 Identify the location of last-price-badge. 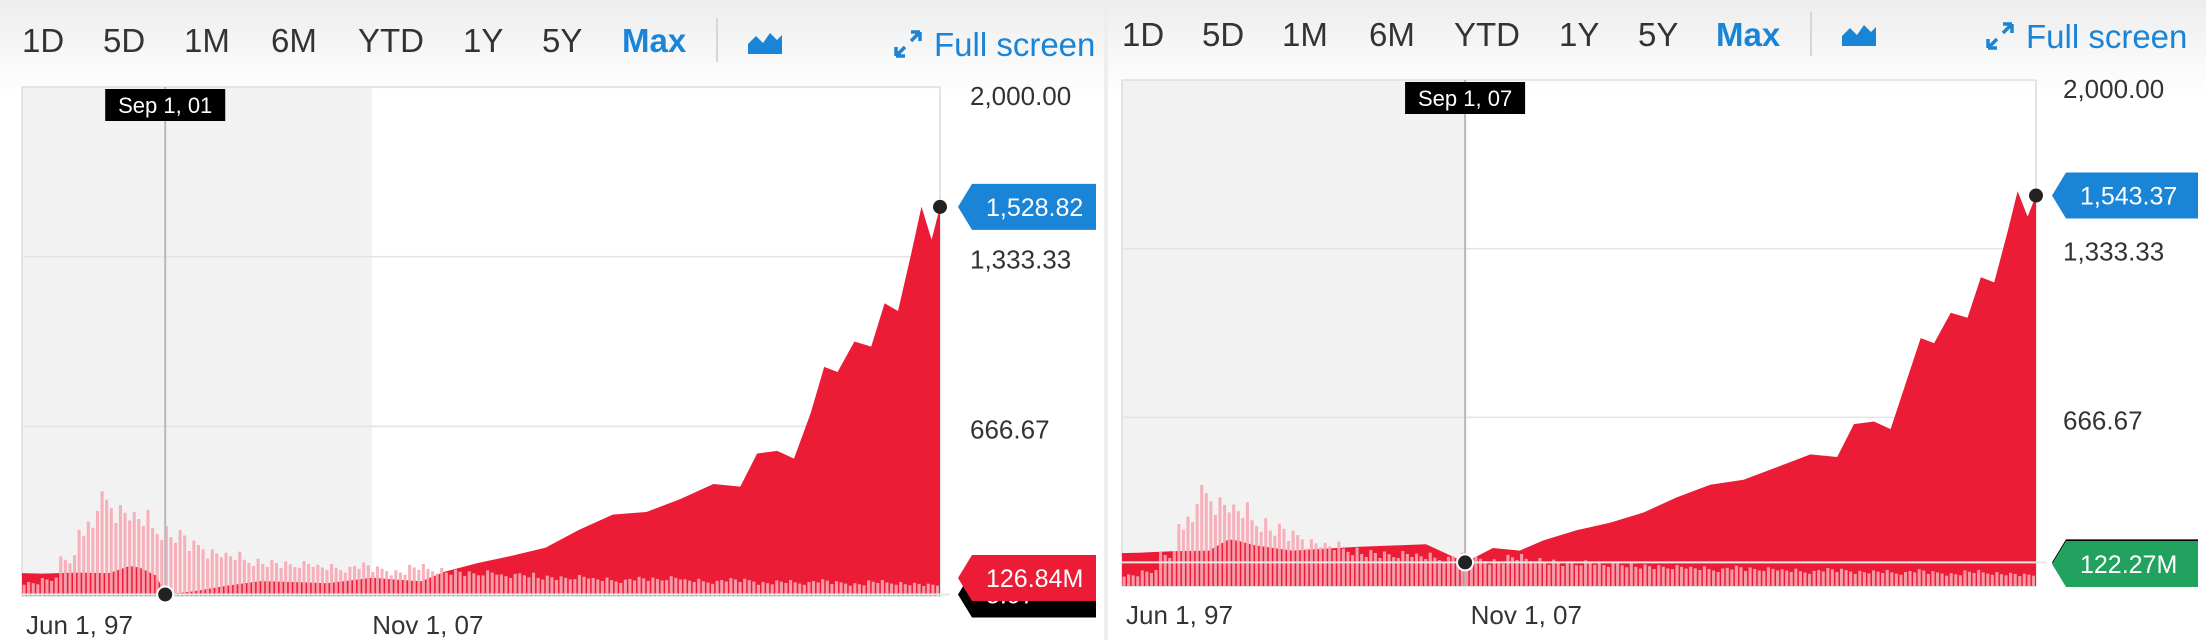
(1027, 206).